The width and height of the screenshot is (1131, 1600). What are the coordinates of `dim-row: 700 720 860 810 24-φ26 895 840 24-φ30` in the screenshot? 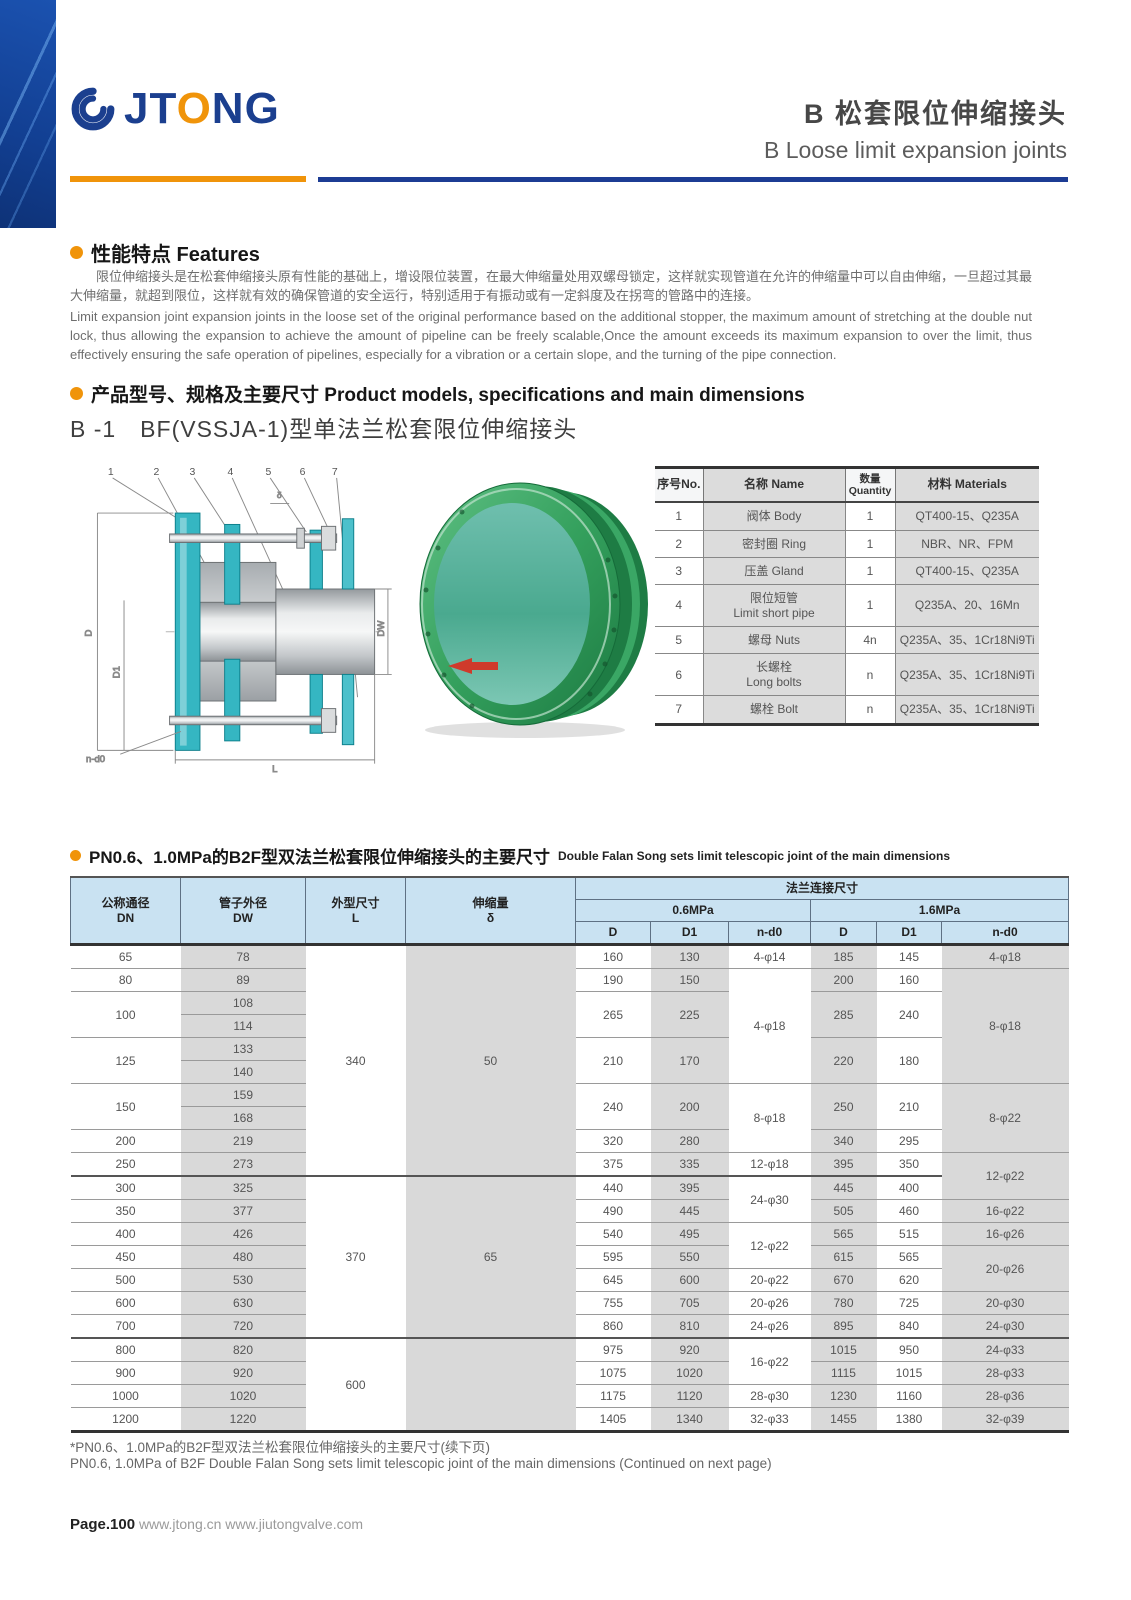 It's located at (569, 1326).